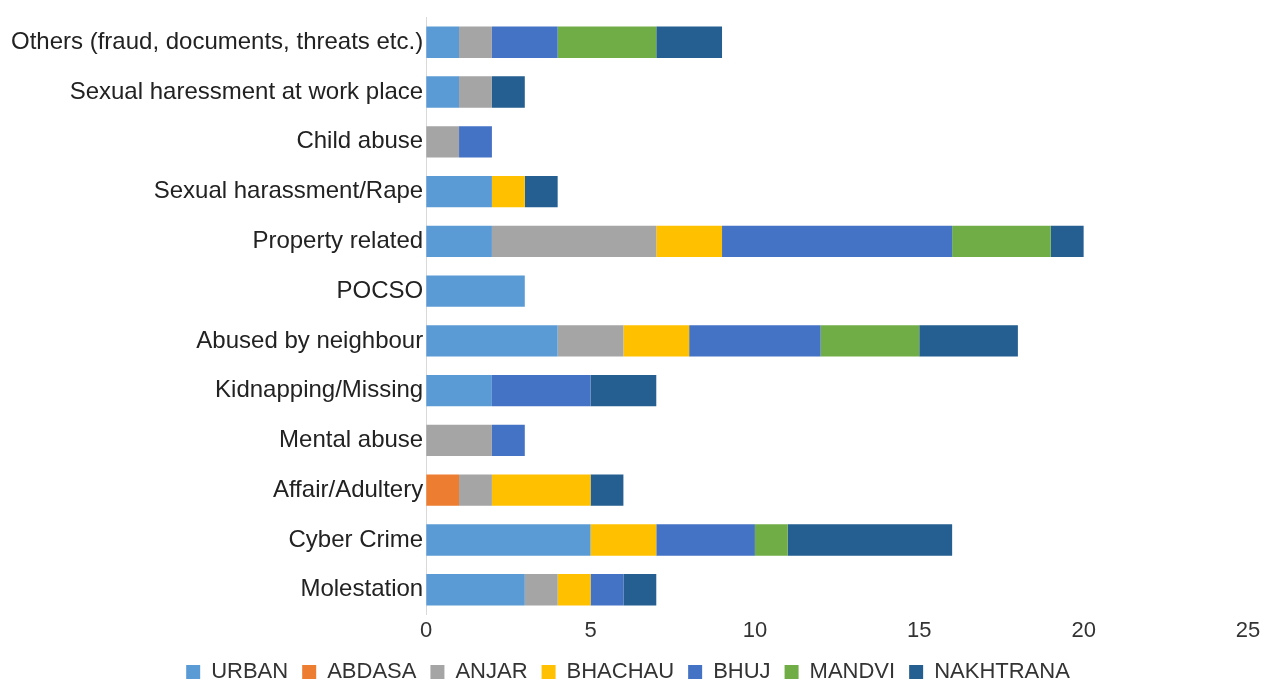  Describe the element at coordinates (590, 629) in the screenshot. I see `x-tick-label: 5` at that location.